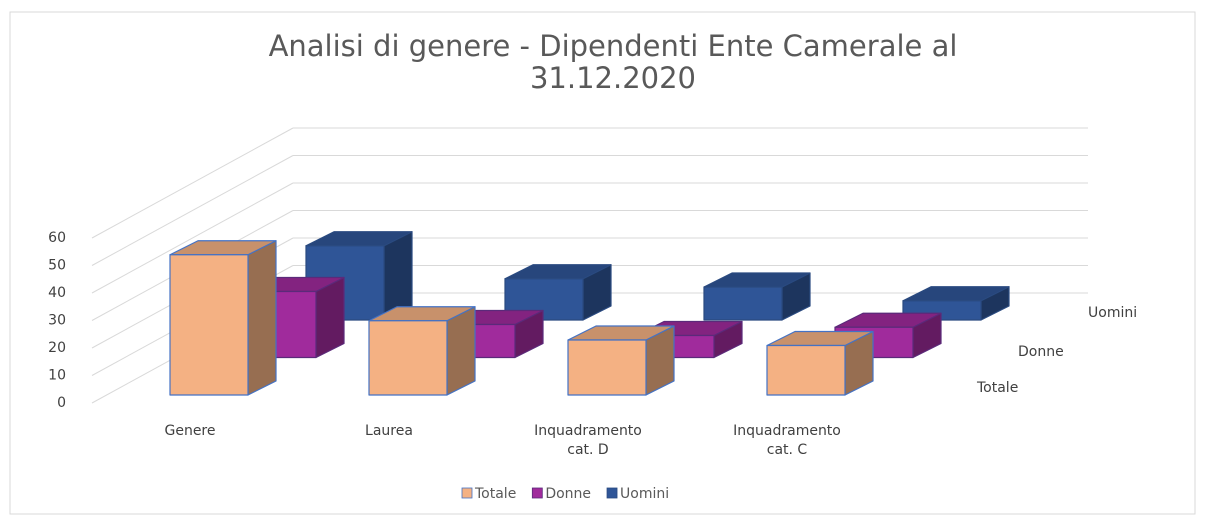 The width and height of the screenshot is (1206, 515). What do you see at coordinates (1112, 313) in the screenshot?
I see `depth-label: Uomini` at bounding box center [1112, 313].